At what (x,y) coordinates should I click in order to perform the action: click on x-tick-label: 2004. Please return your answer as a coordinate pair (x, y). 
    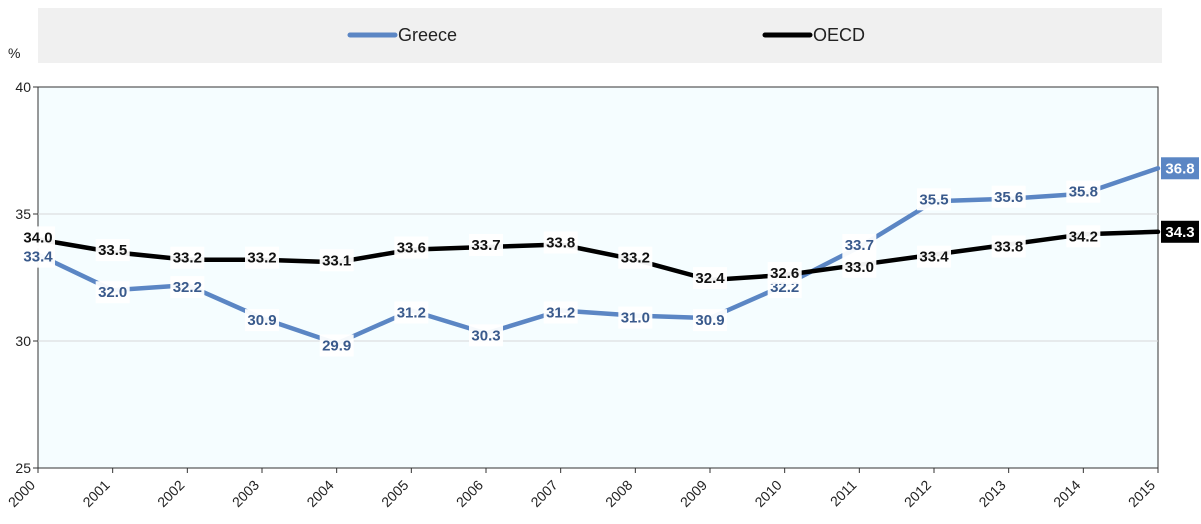
    Looking at the image, I should click on (319, 493).